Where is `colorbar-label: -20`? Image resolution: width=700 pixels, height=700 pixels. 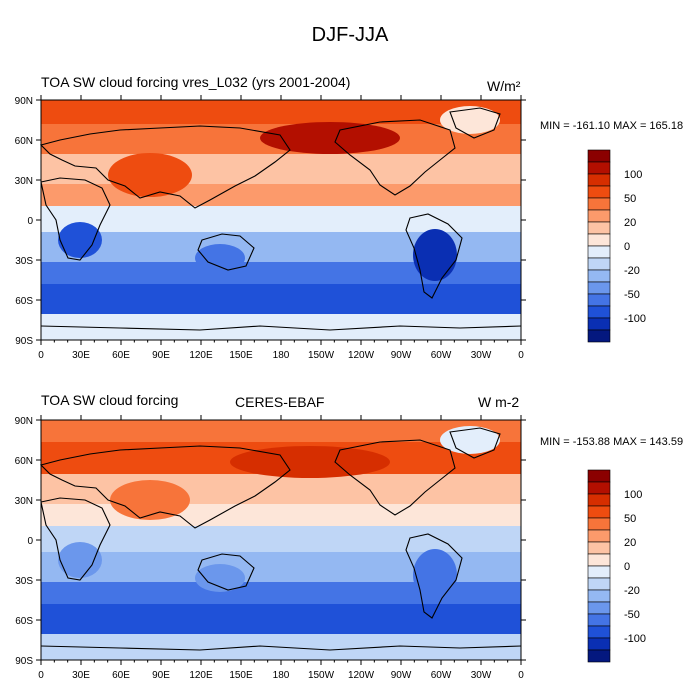
colorbar-label: -20 is located at coordinates (632, 591).